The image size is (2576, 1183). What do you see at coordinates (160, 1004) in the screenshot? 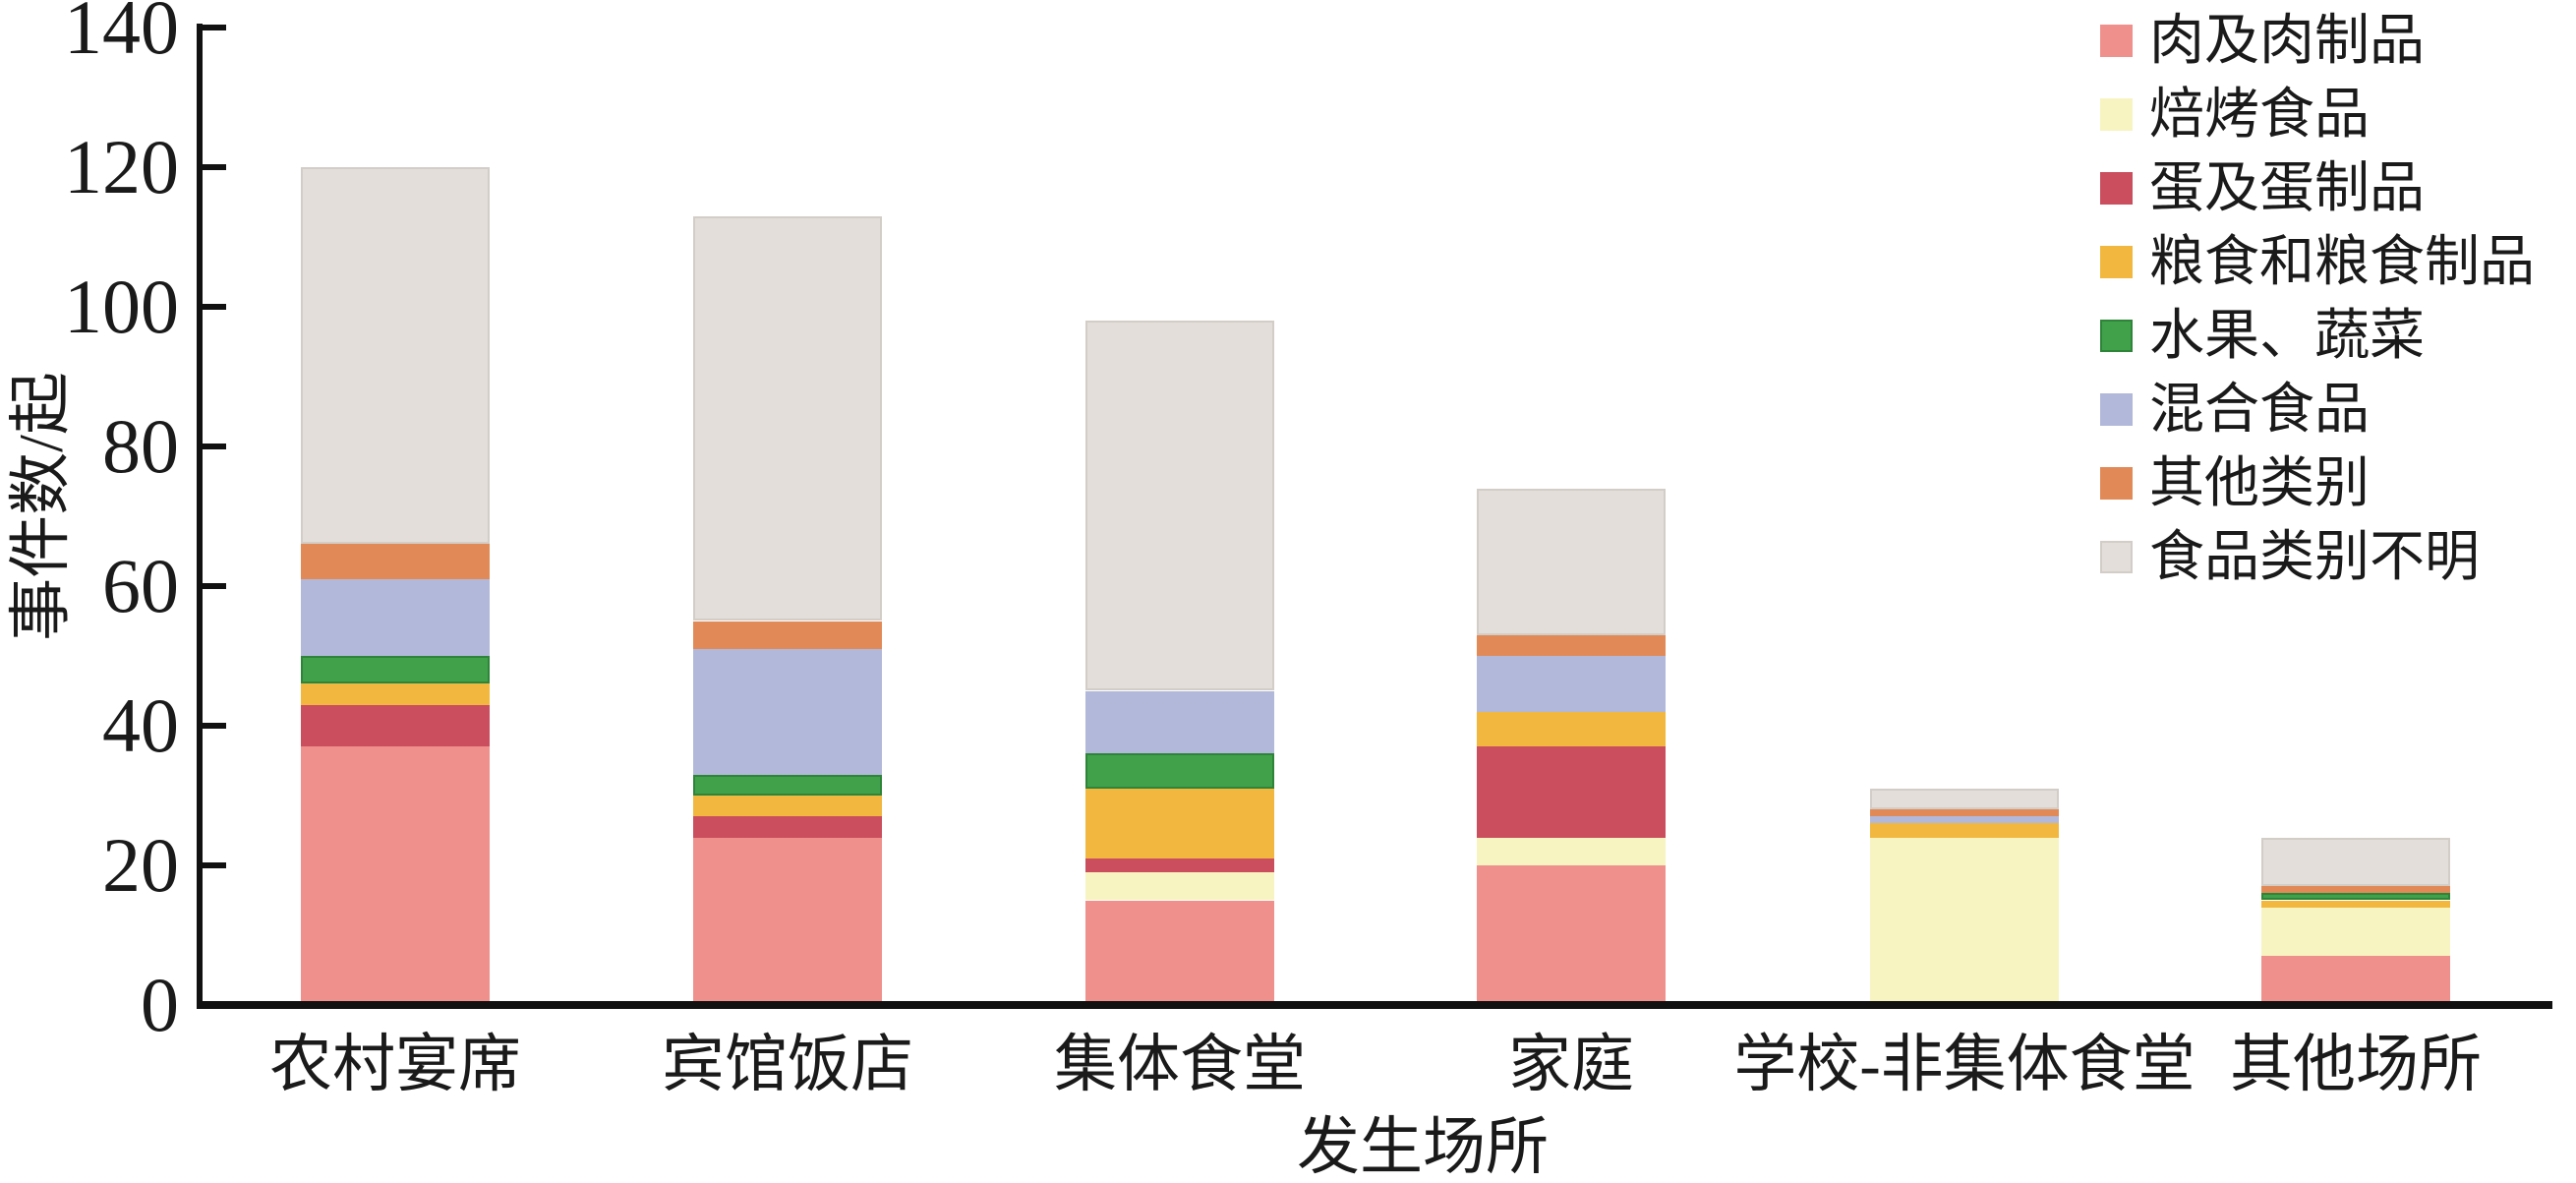
I see `y-tick-label-0: 0` at bounding box center [160, 1004].